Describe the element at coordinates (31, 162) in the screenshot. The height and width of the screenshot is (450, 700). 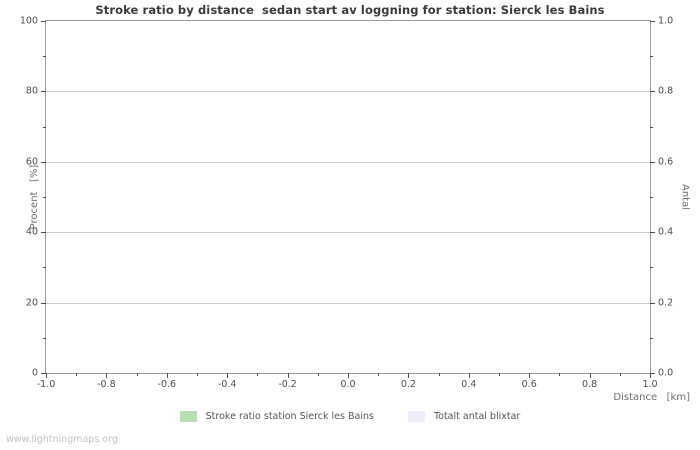
I see `y-axis-left-tick-label: 60` at that location.